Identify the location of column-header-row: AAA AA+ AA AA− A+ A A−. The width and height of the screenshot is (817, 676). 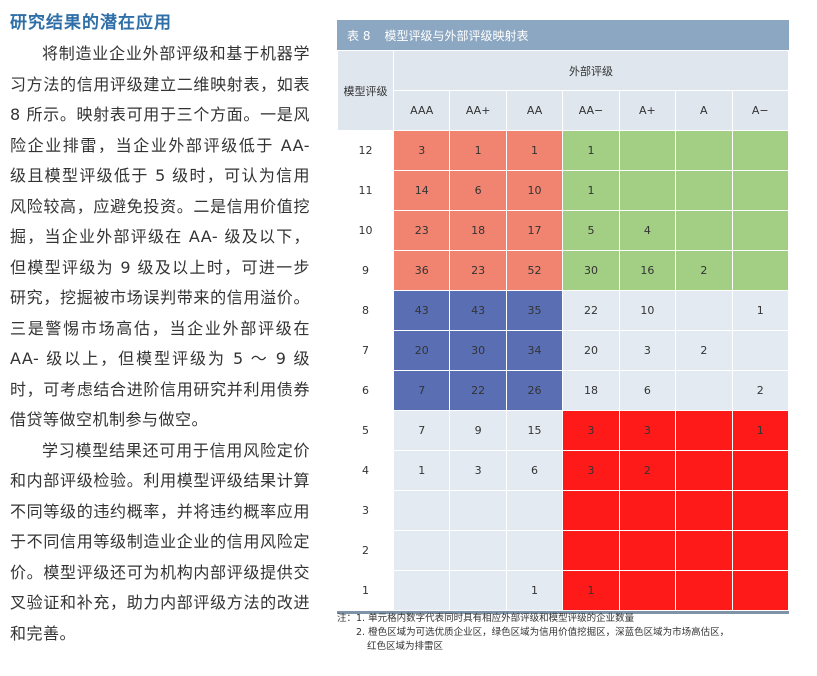
(564, 110).